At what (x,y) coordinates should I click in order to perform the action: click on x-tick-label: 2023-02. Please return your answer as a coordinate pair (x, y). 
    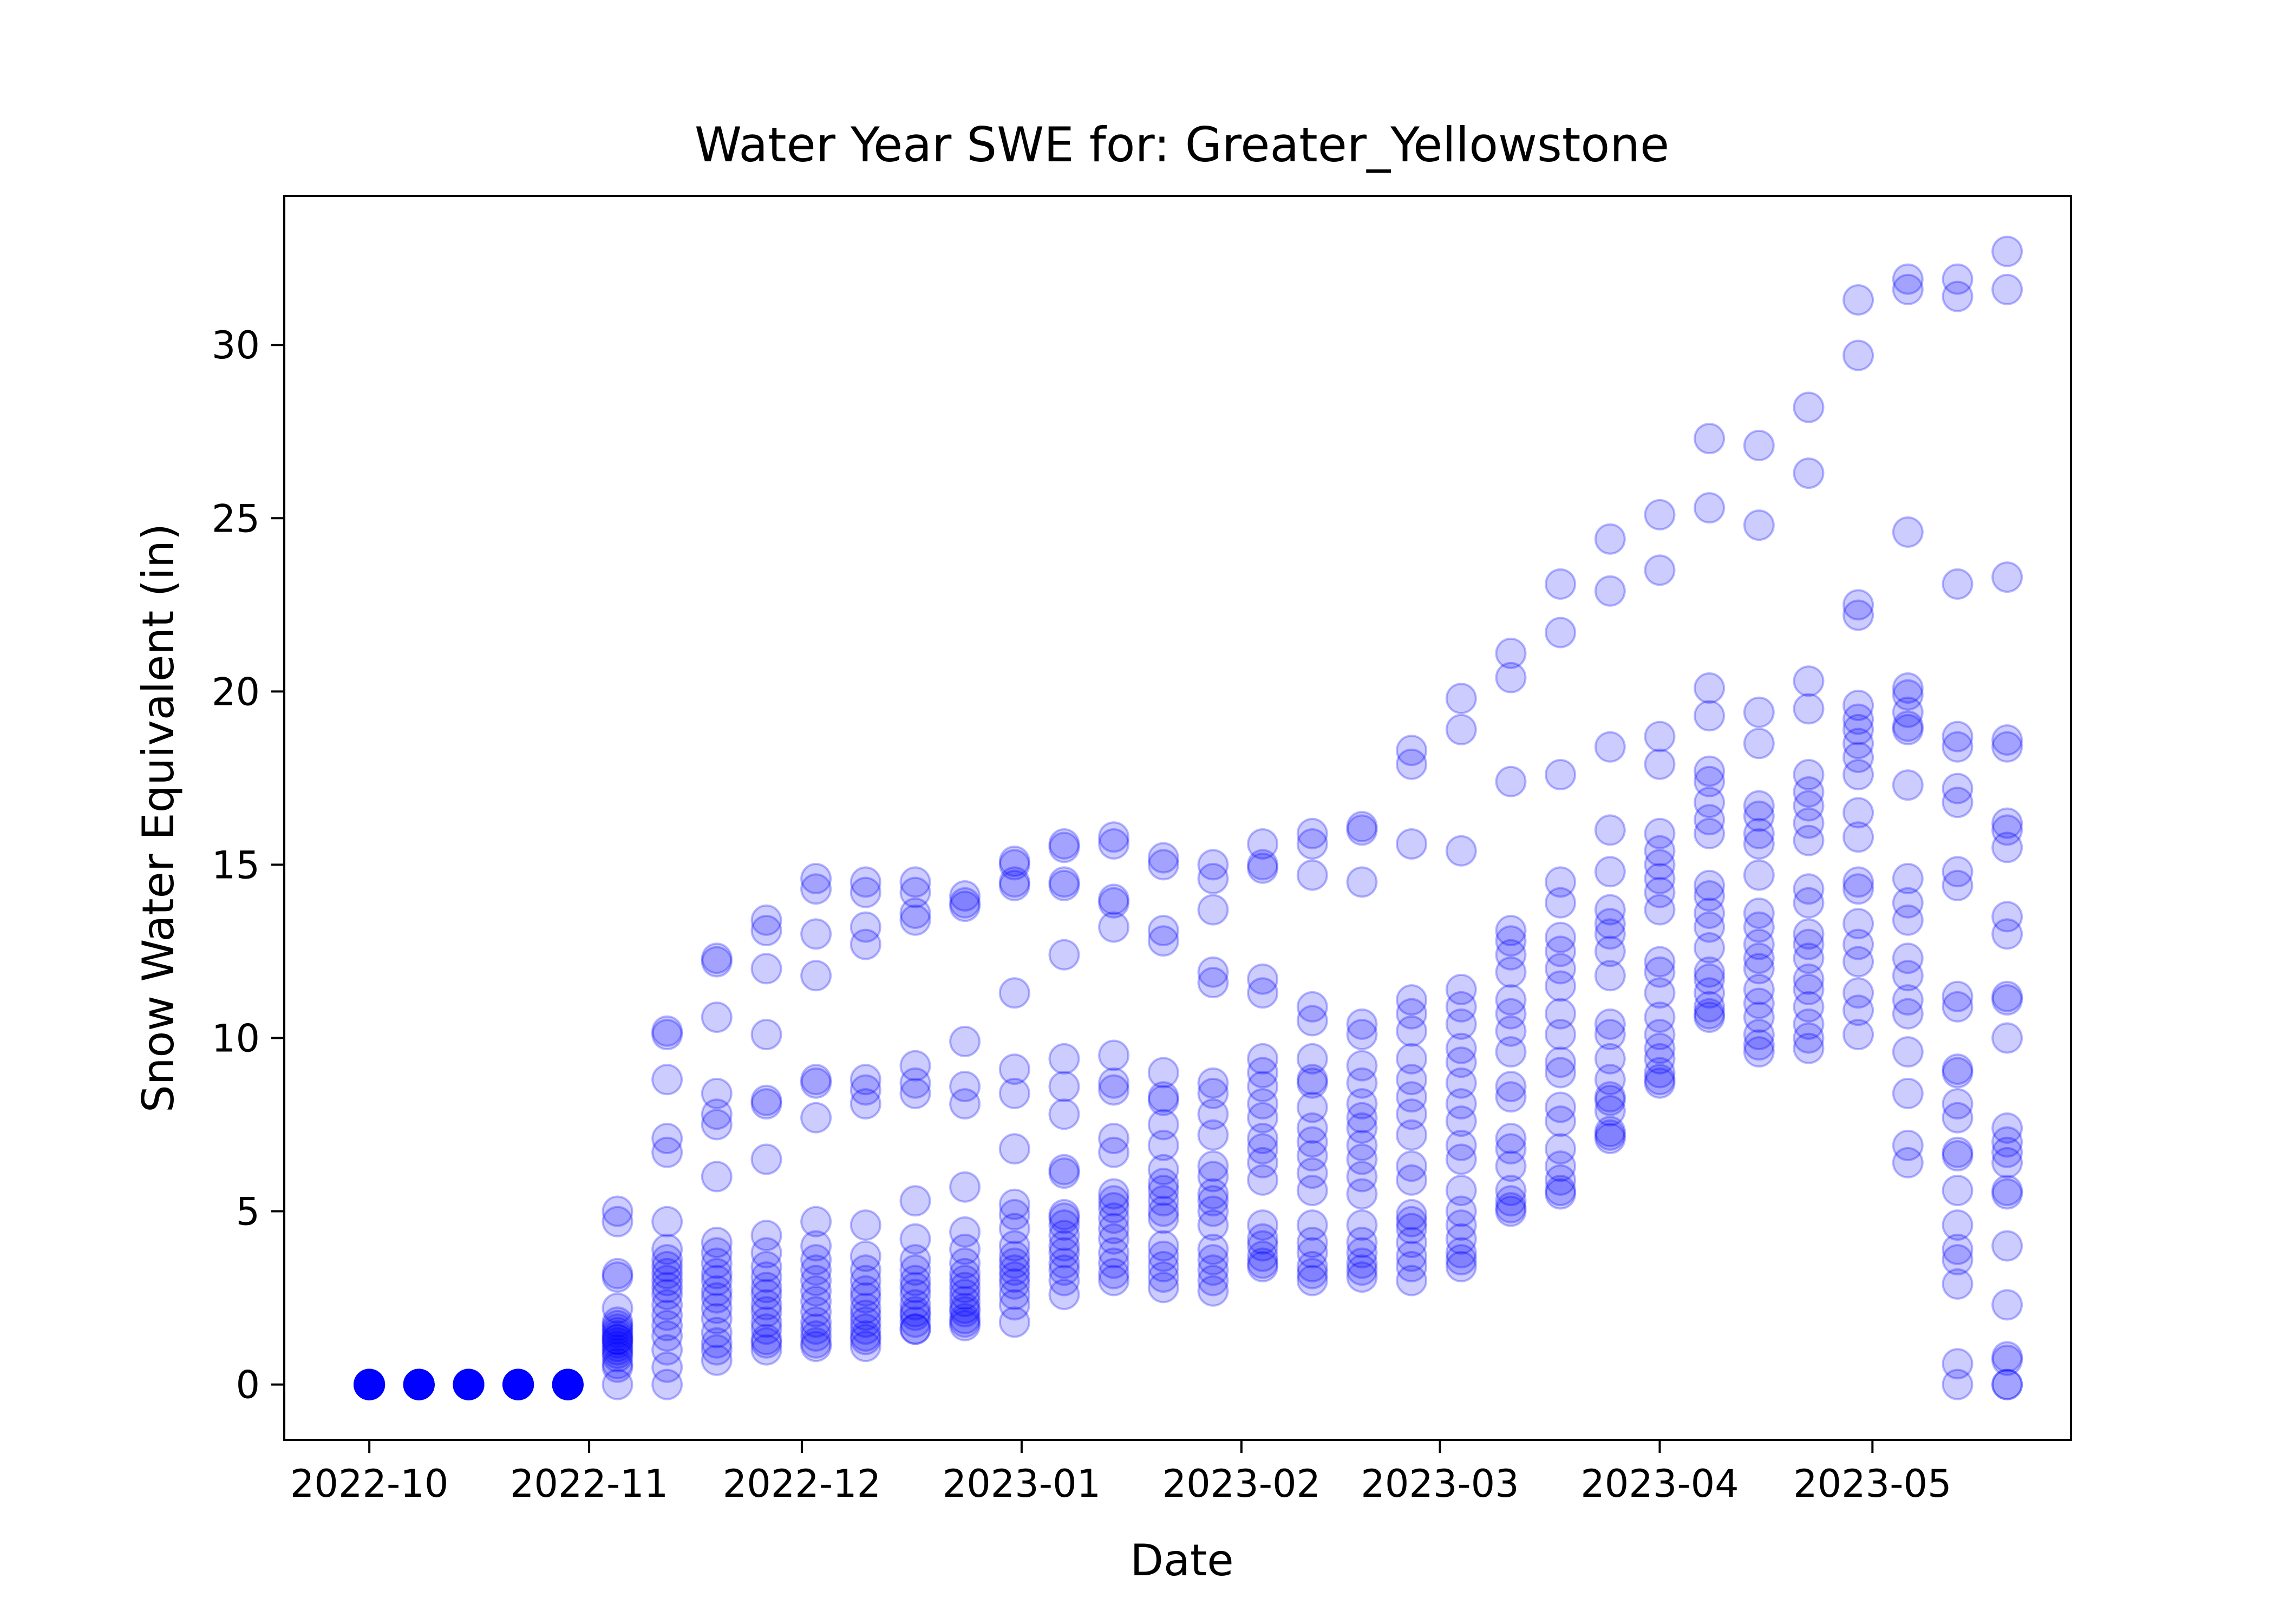
    Looking at the image, I should click on (1242, 1484).